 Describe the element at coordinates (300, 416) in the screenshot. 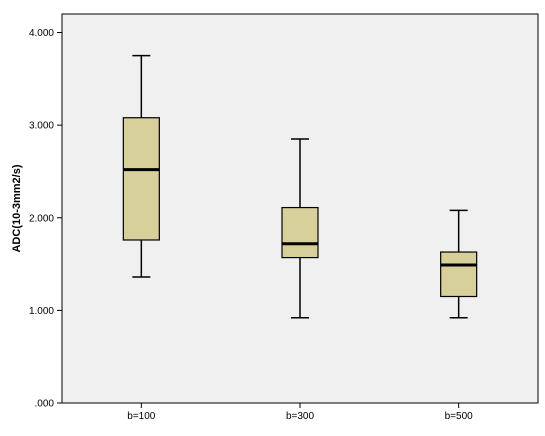

I see `x-tick-label: b=300` at that location.